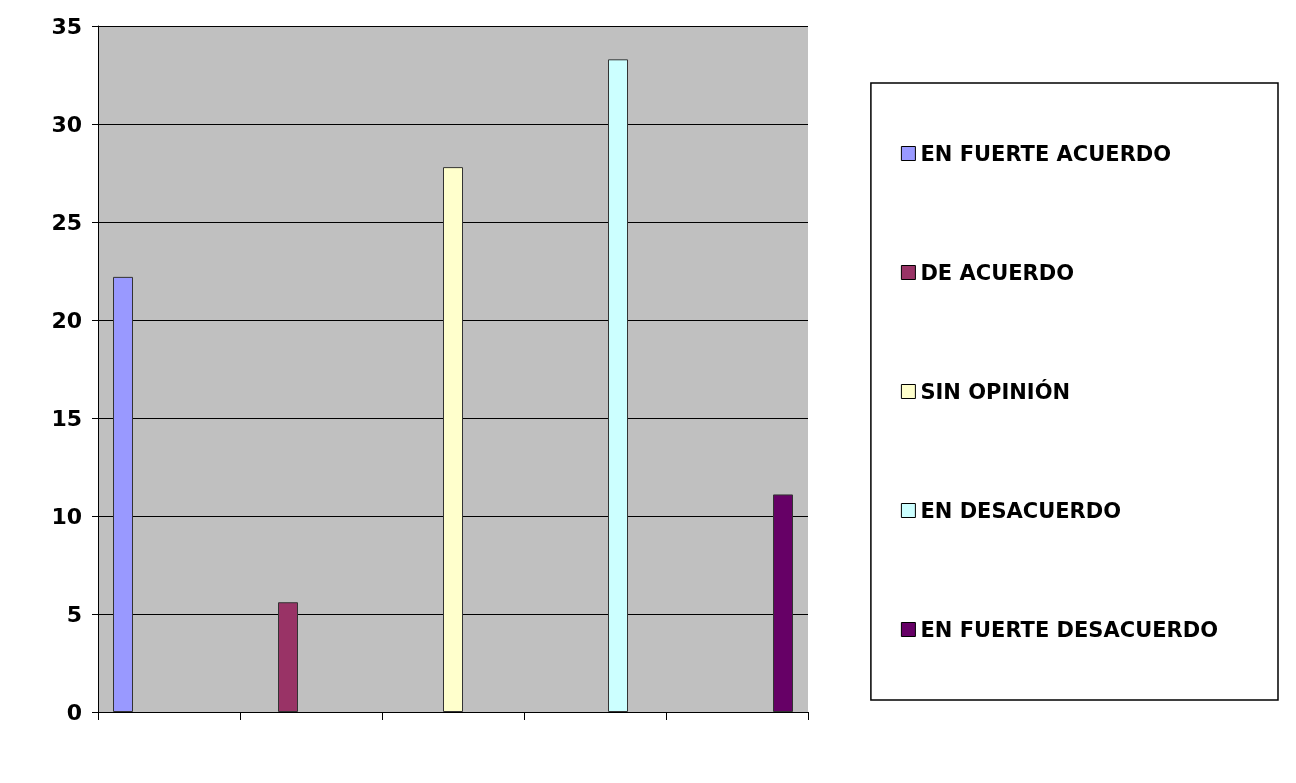  Describe the element at coordinates (997, 272) in the screenshot. I see `legend-label: DE ACUERDO` at that location.